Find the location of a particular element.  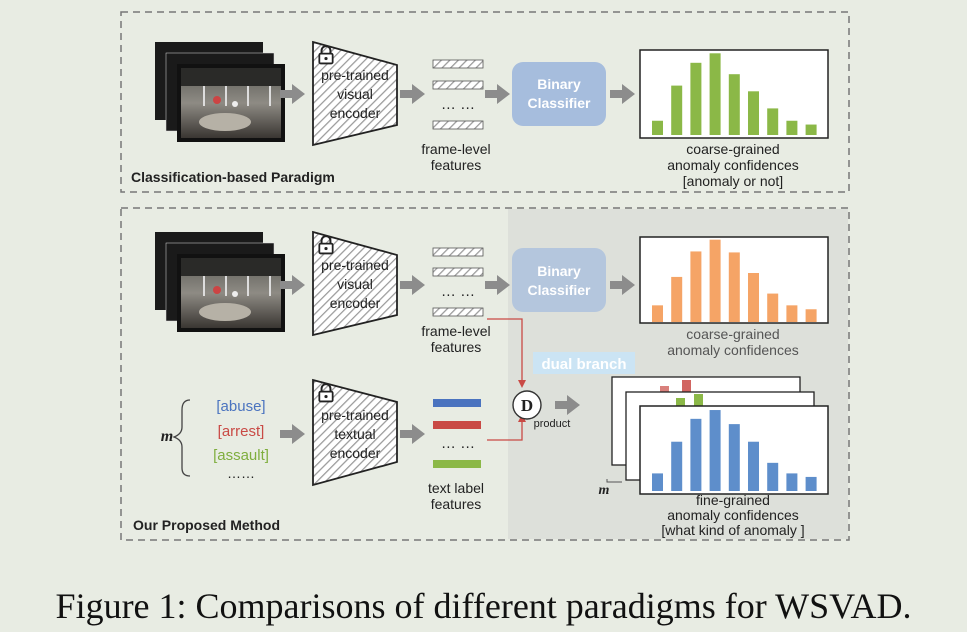

arrowhead is located at coordinates (522, 384).